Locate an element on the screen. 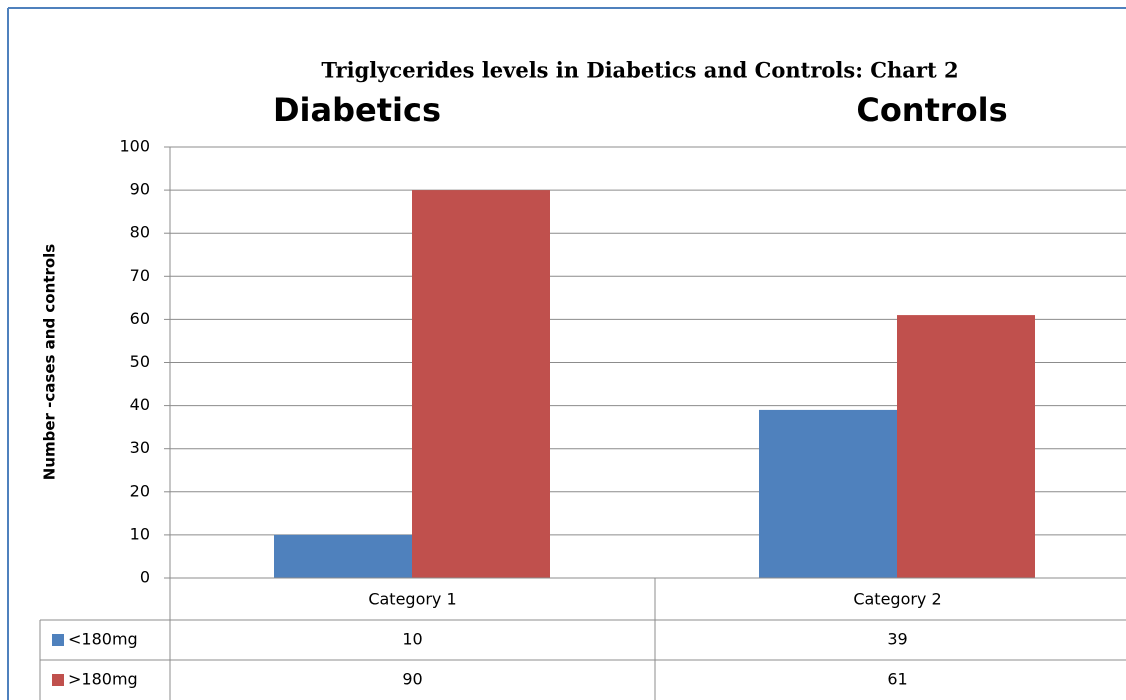 This screenshot has height=700, width=1126. y-axis-label: Number -cases and controls is located at coordinates (50, 362).